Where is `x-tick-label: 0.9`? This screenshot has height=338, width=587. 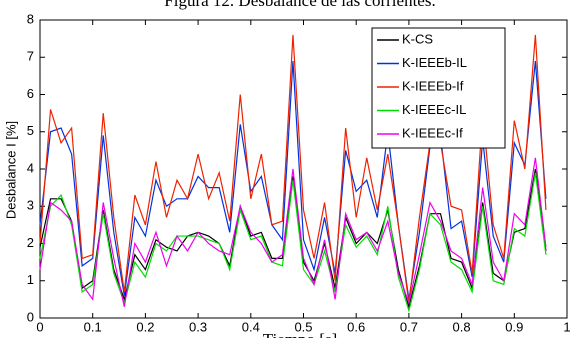
x-tick-label: 0.9 is located at coordinates (514, 326).